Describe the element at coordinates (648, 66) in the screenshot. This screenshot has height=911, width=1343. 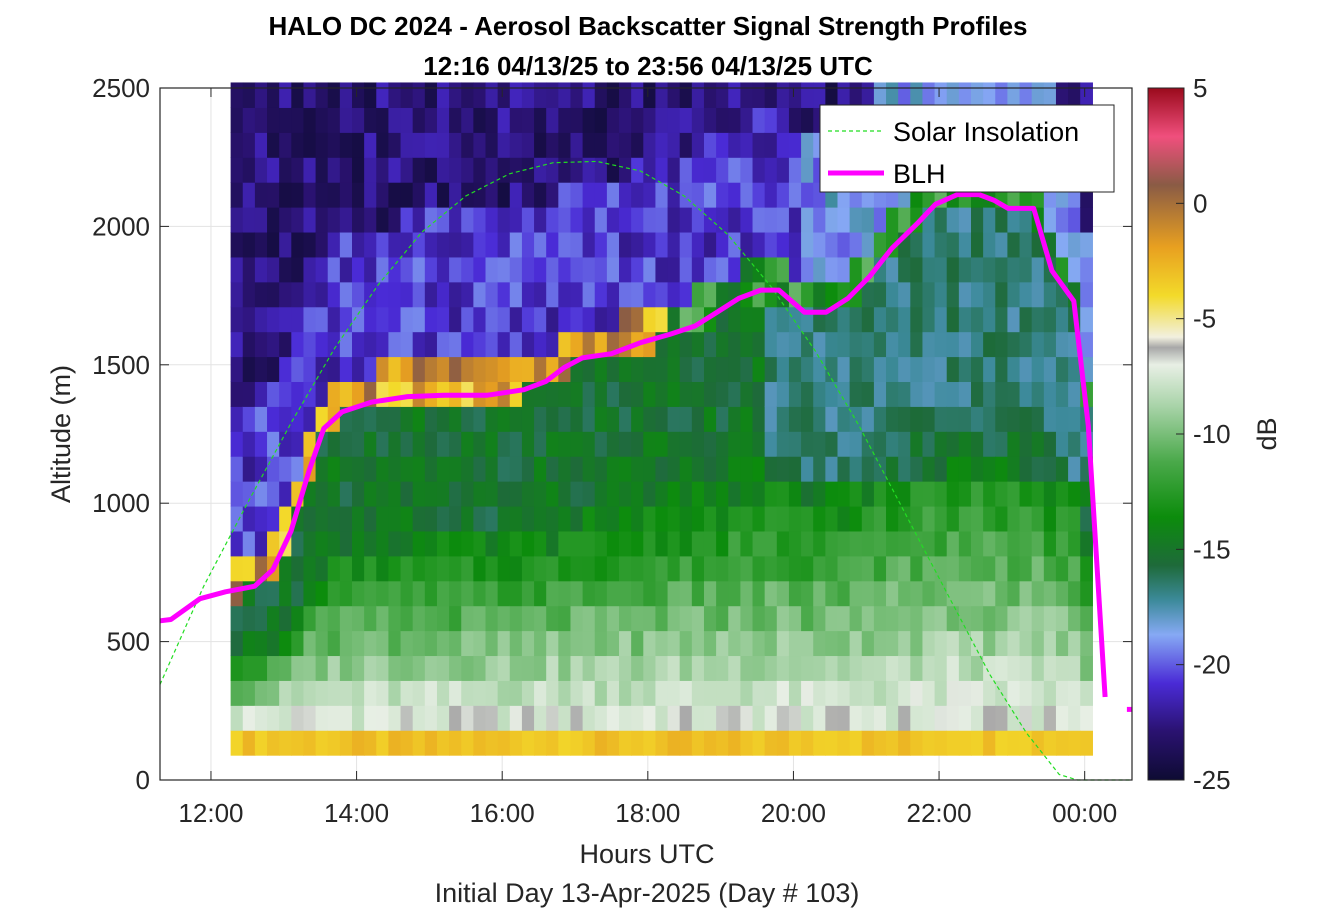
I see `chart-subtitle: 12:16 04/13/25 to 23:56 04/13/25 UTC` at that location.